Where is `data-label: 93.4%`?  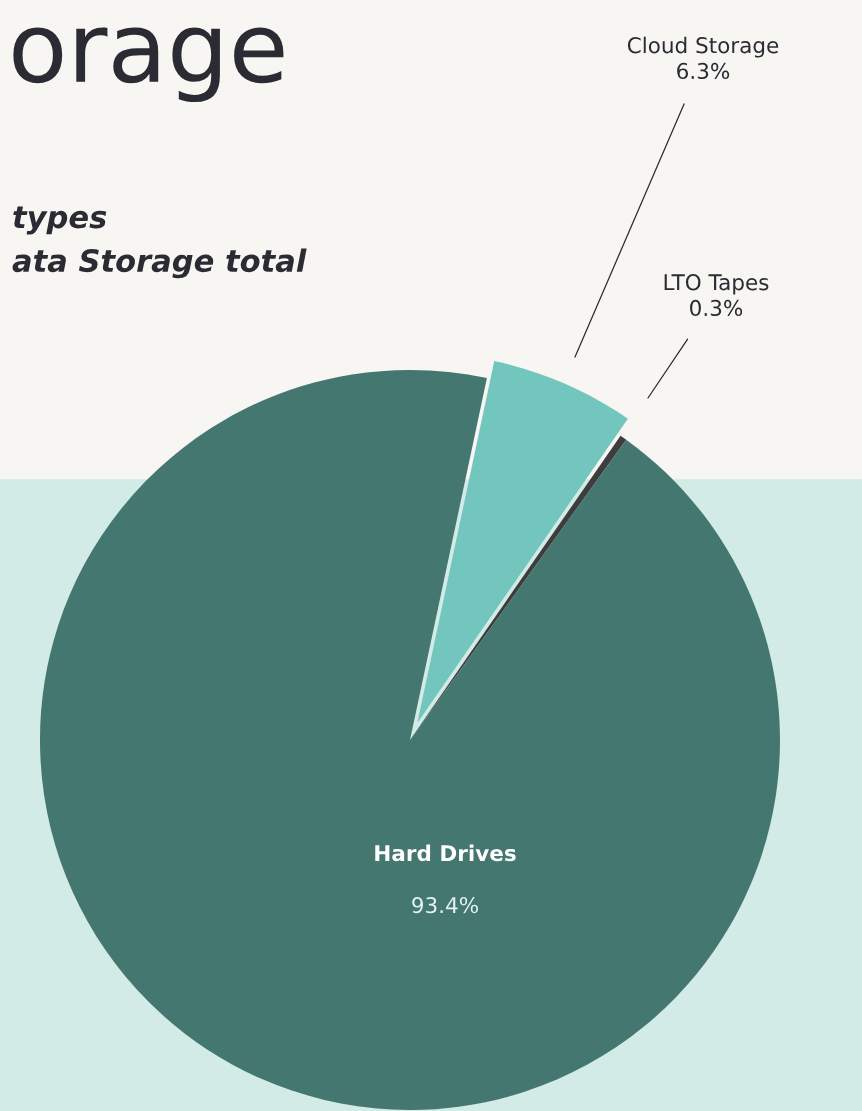
data-label: 93.4% is located at coordinates (445, 905).